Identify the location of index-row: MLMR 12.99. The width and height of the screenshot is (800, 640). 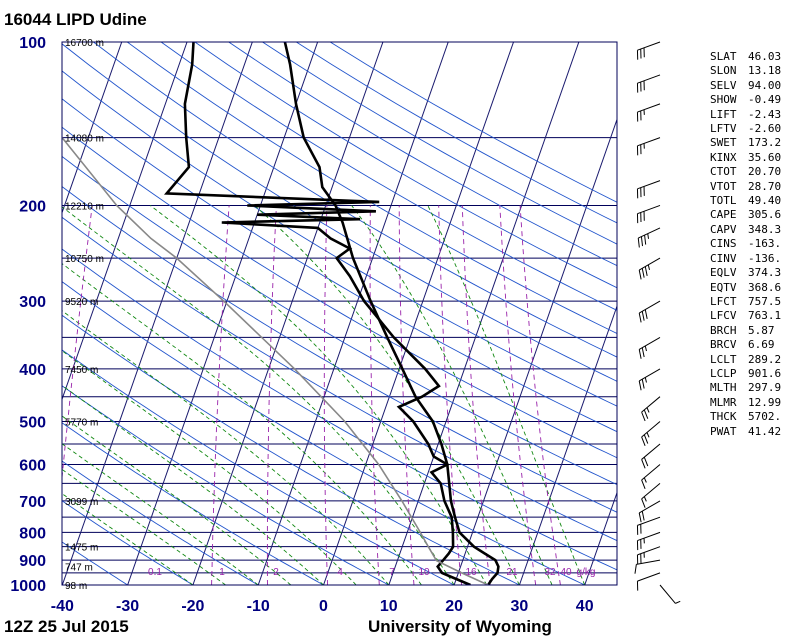
(745, 403).